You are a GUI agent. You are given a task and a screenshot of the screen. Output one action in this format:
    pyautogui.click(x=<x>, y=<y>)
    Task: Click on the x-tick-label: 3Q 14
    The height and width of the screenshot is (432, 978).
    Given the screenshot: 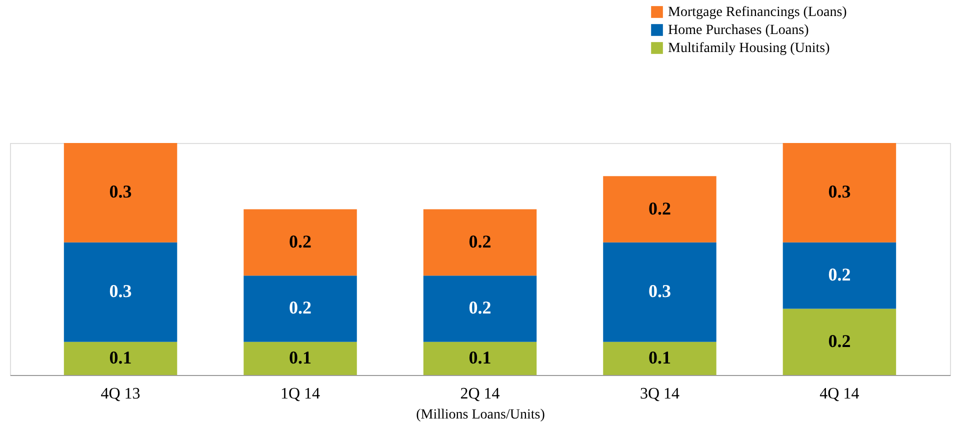 What is the action you would take?
    pyautogui.click(x=660, y=394)
    